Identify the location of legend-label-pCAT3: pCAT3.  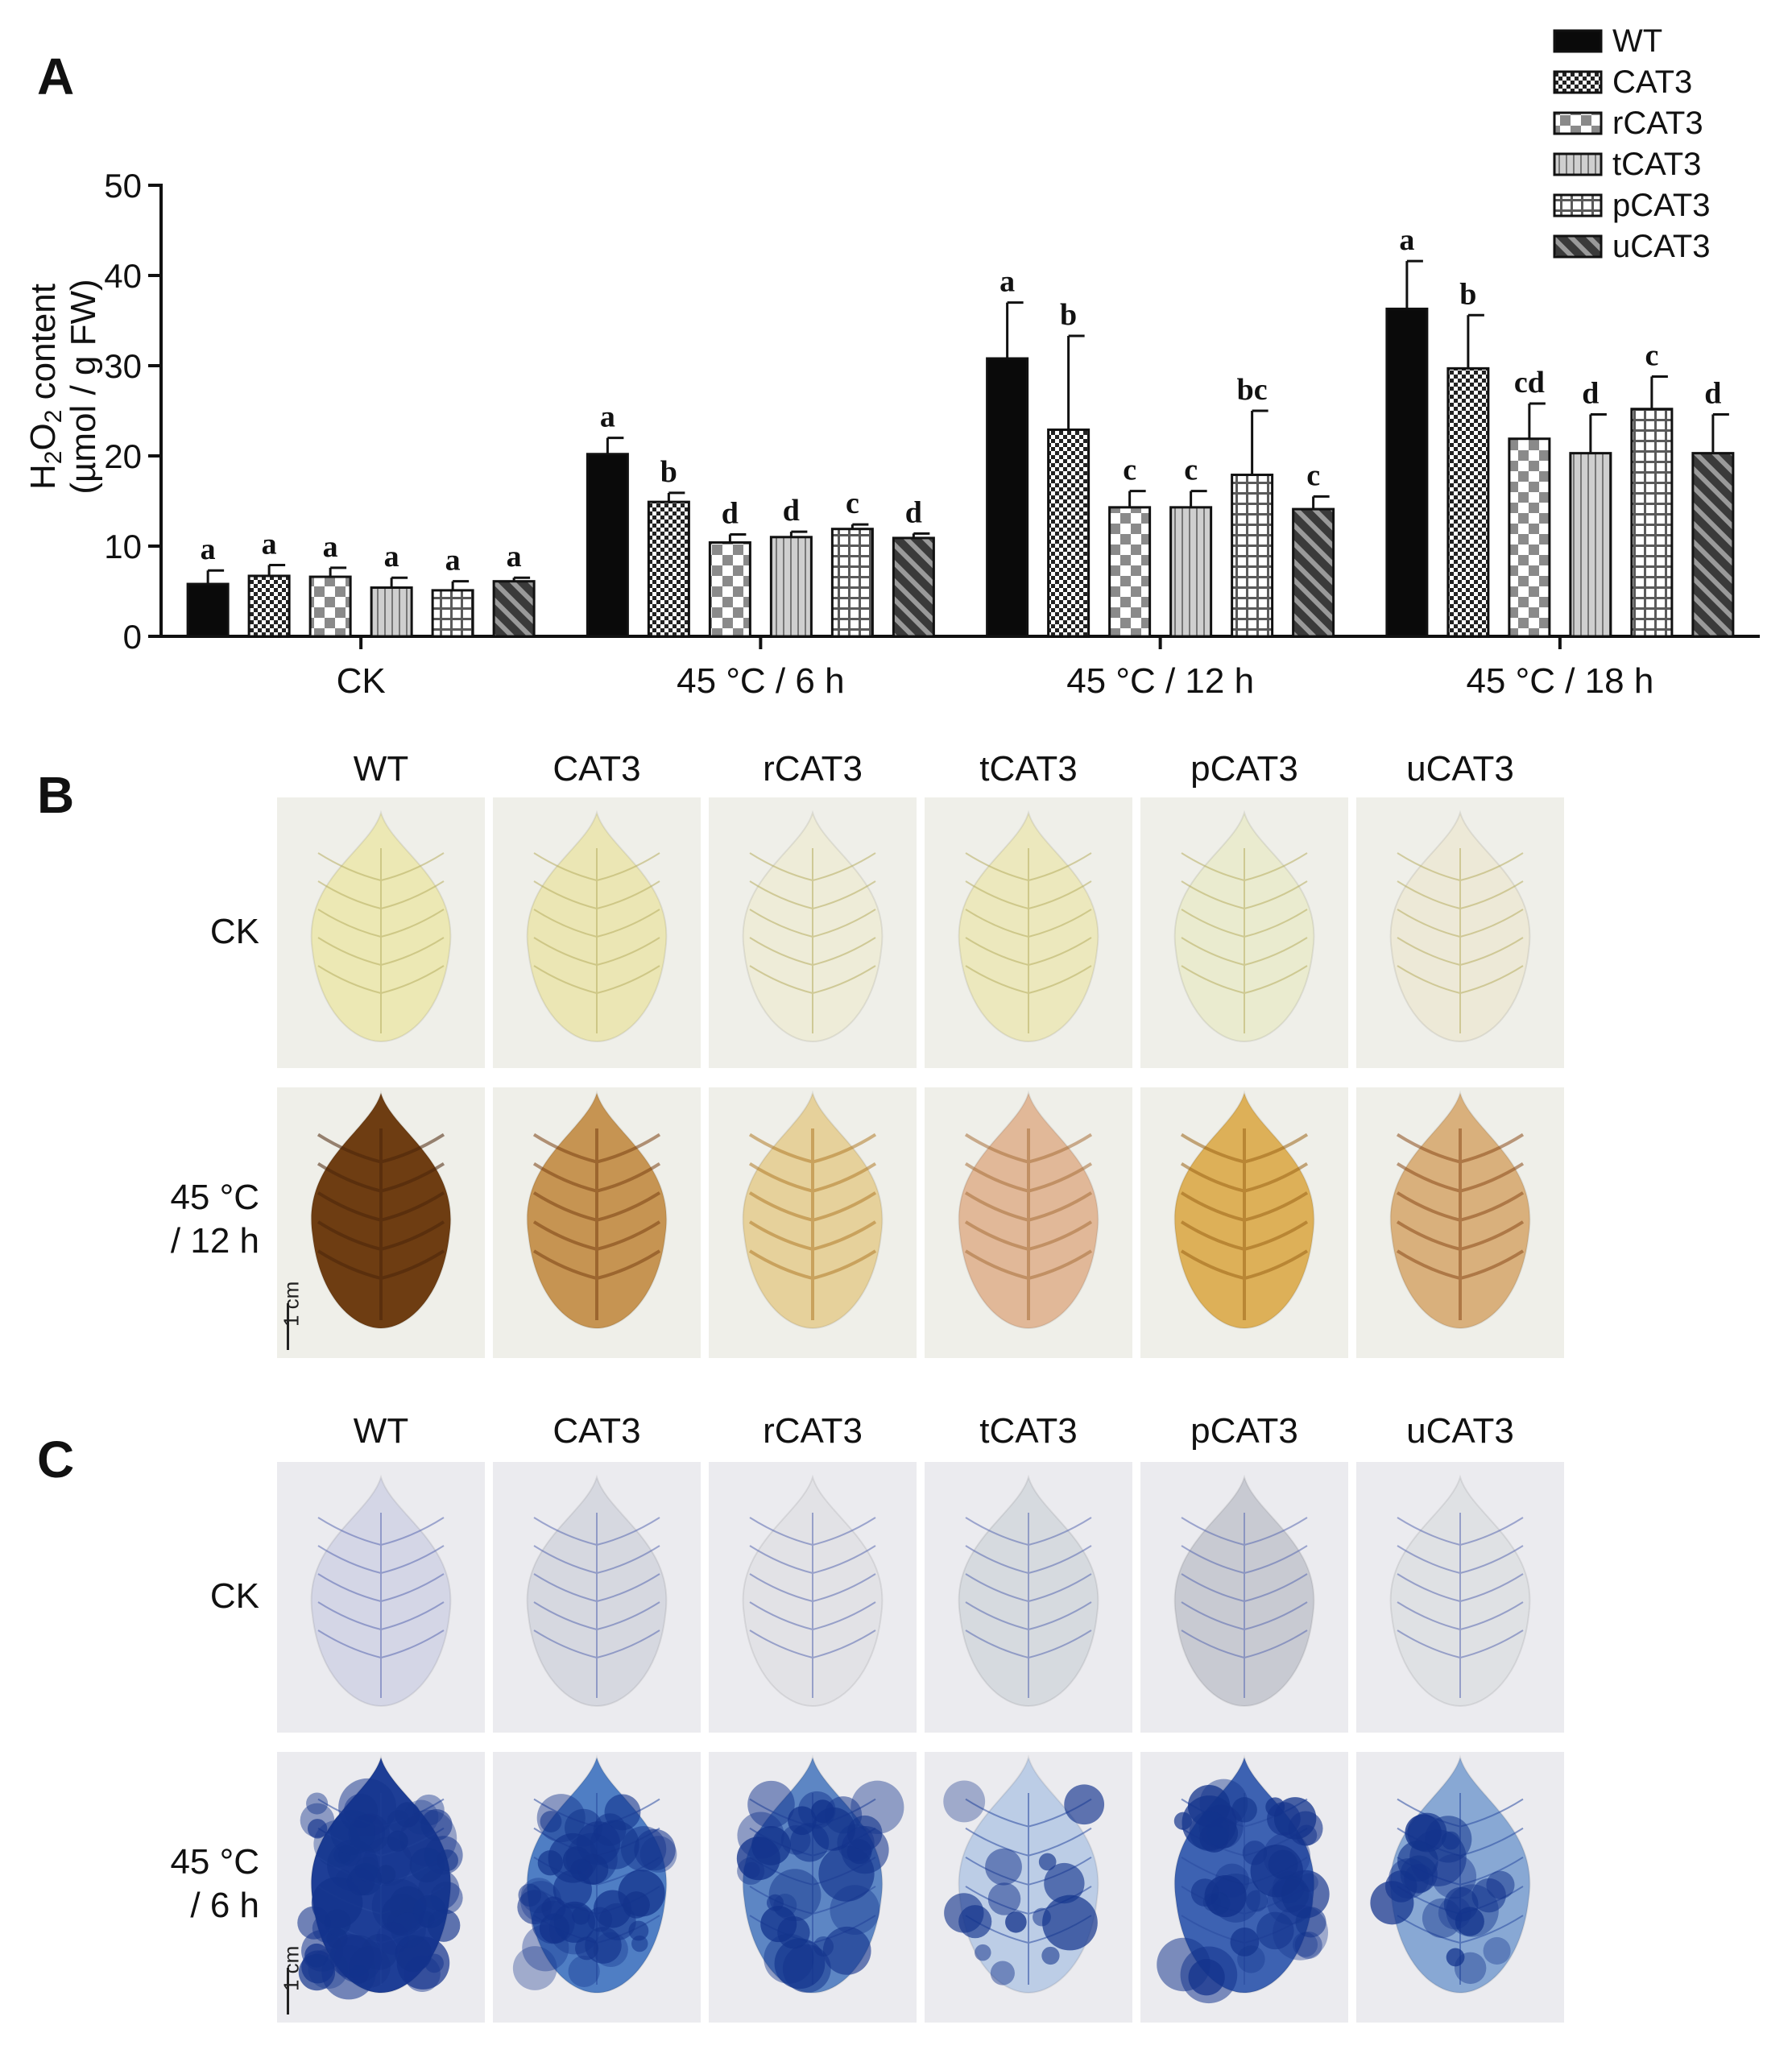
(1661, 205).